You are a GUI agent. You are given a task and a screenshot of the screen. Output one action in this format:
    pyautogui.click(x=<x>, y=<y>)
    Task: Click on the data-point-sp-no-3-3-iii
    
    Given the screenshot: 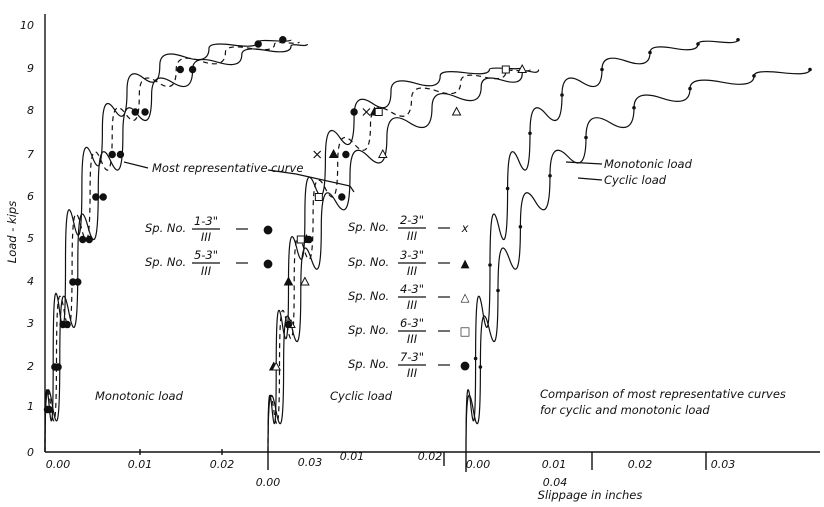 What is the action you would take?
    pyautogui.click(x=333, y=153)
    